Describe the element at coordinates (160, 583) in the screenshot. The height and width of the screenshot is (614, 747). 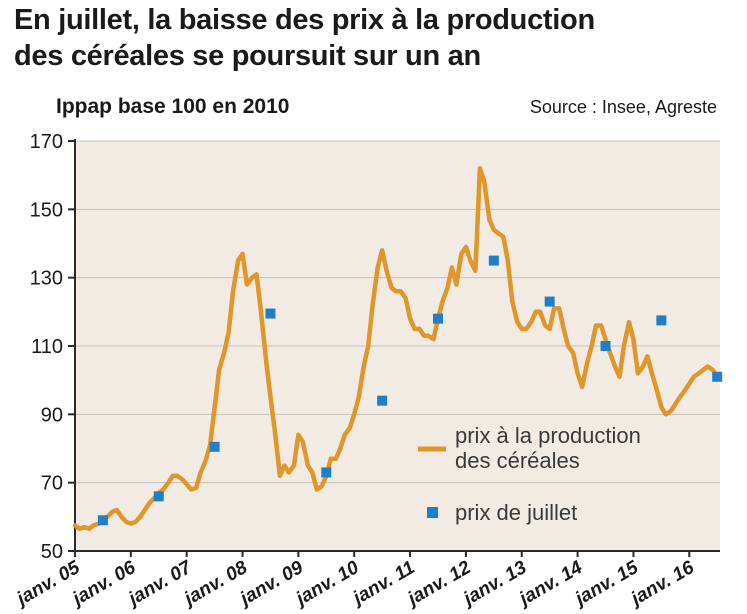
I see `x-tick-label: janv. 07` at that location.